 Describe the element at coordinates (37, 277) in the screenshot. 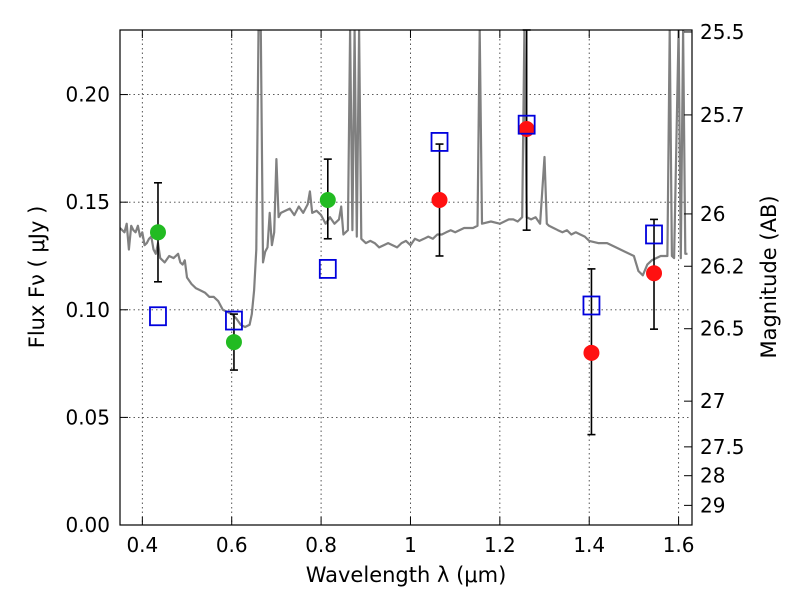

I see `y-axis-label: Flux Fν ( μJy )` at that location.